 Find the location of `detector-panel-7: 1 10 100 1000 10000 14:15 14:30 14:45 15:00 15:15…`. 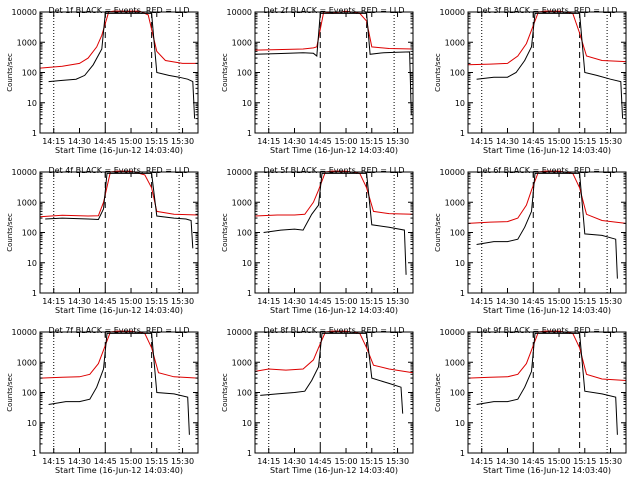

detector-panel-7: 1 10 100 1000 10000 14:15 14:30 14:45 15:00 15:15… is located at coordinates (102, 400).